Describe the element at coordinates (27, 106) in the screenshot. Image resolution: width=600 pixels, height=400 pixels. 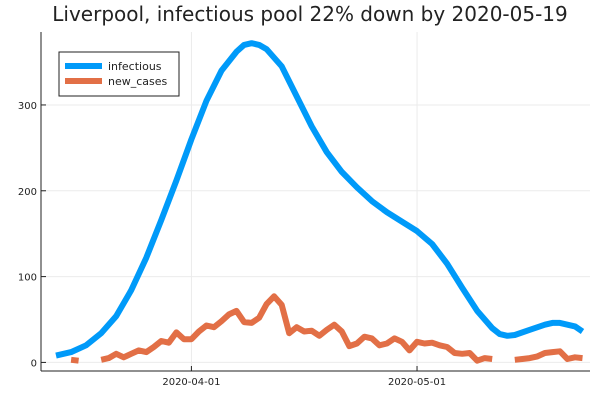
I see `y-tick-label: 300` at that location.